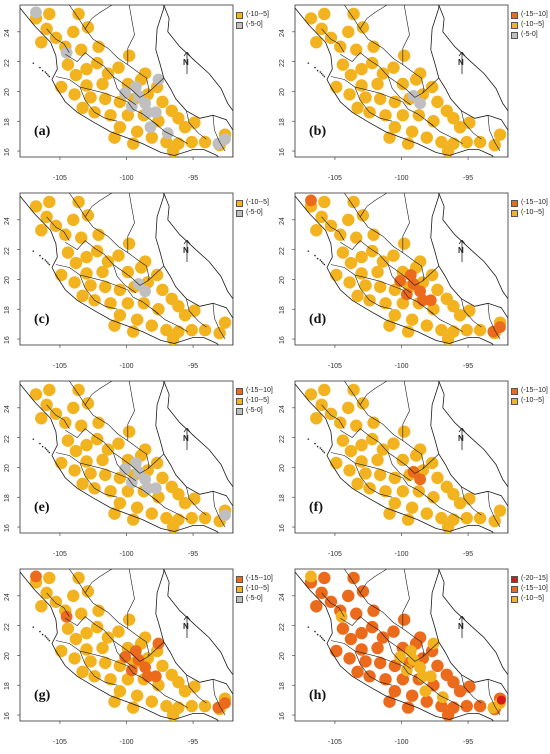 This screenshot has width=550, height=754. What do you see at coordinates (187, 627) in the screenshot?
I see `north-arrow-icon: N` at bounding box center [187, 627].